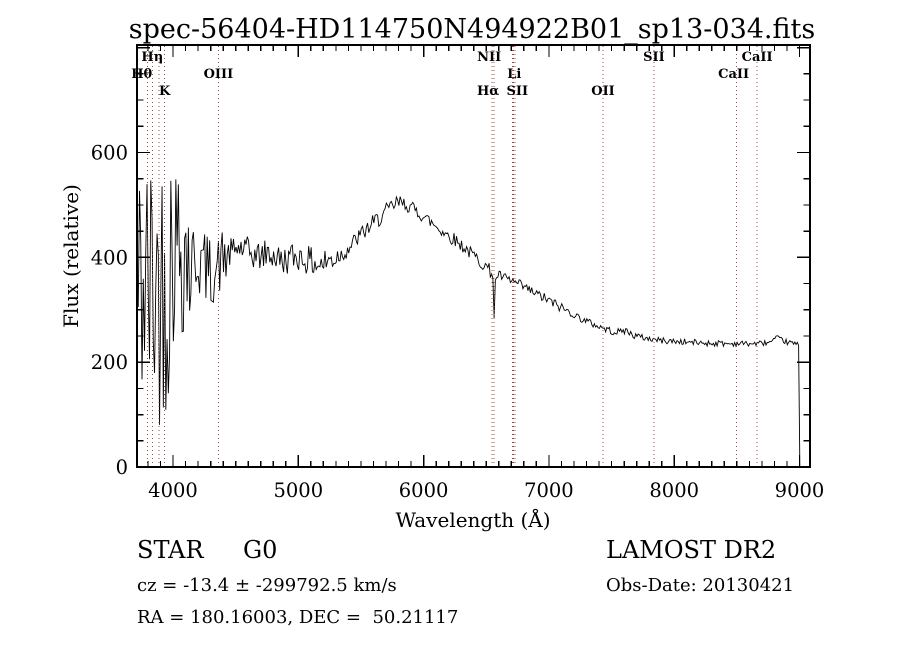 The image size is (900, 650). Describe the element at coordinates (109, 362) in the screenshot. I see `y-tick-label: 200` at that location.